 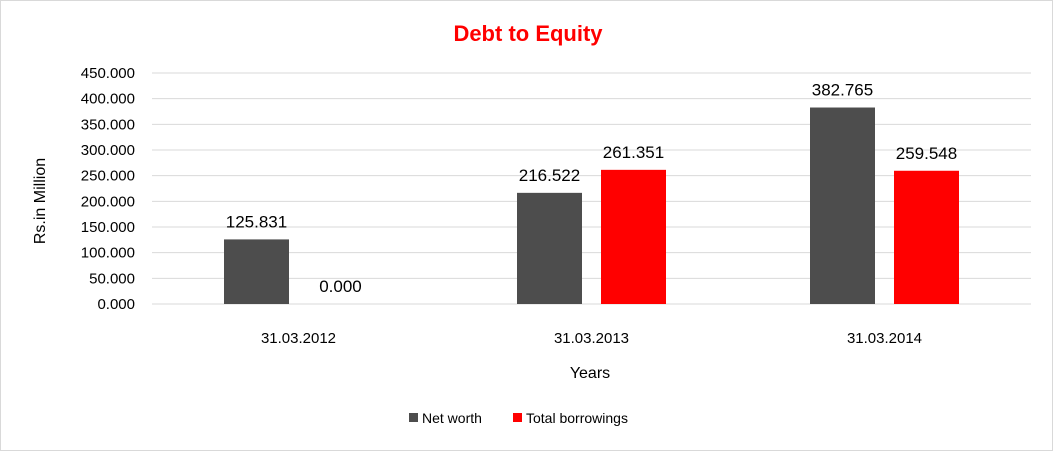 What do you see at coordinates (549, 175) in the screenshot?
I see `data-label: 216.522` at bounding box center [549, 175].